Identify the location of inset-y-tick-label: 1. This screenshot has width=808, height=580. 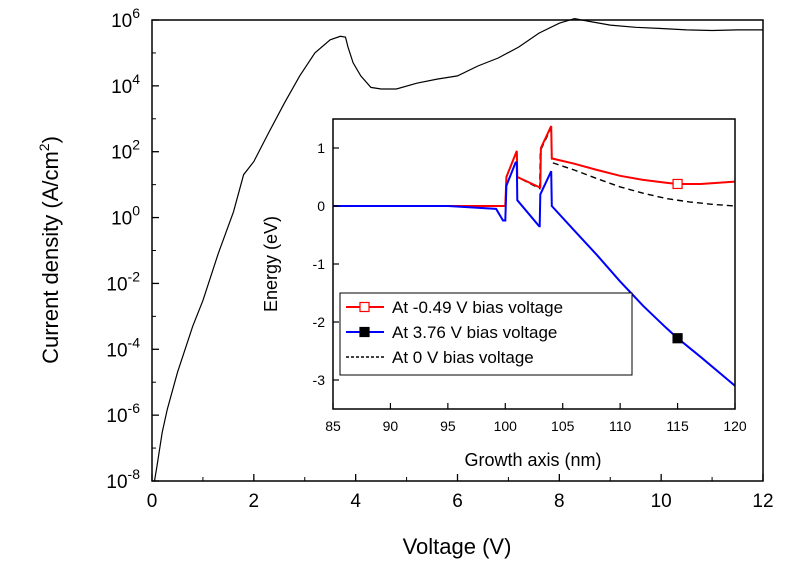
(321, 148).